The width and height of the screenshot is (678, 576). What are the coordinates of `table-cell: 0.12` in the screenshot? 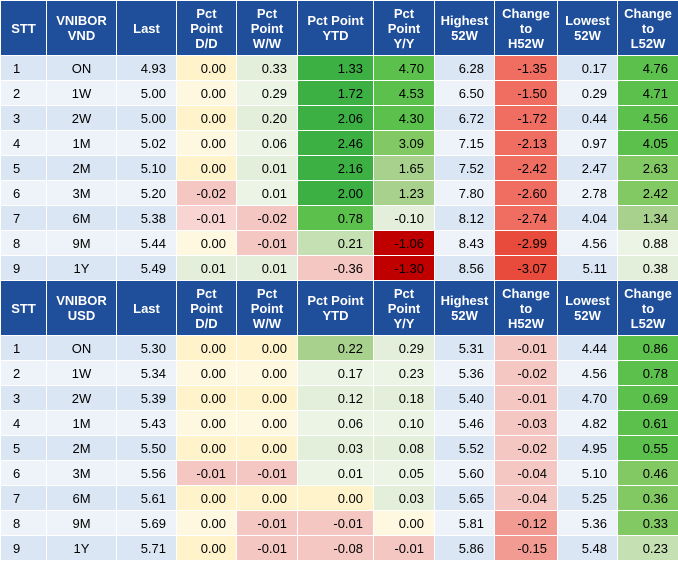 It's located at (335, 398).